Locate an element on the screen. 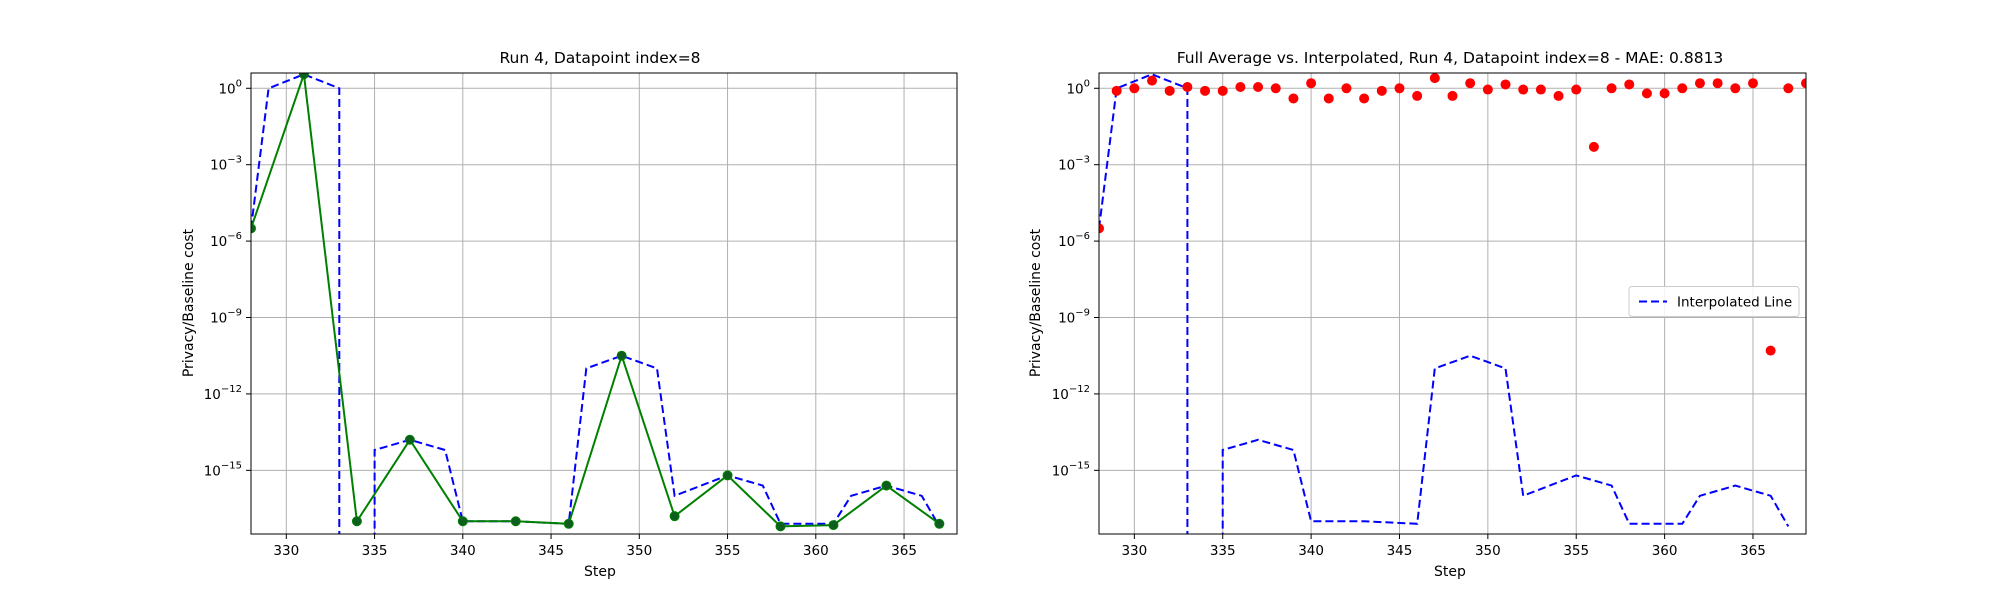  x-ticks: 330 335 340 345 350 355 360 365 is located at coordinates (1443, 546).